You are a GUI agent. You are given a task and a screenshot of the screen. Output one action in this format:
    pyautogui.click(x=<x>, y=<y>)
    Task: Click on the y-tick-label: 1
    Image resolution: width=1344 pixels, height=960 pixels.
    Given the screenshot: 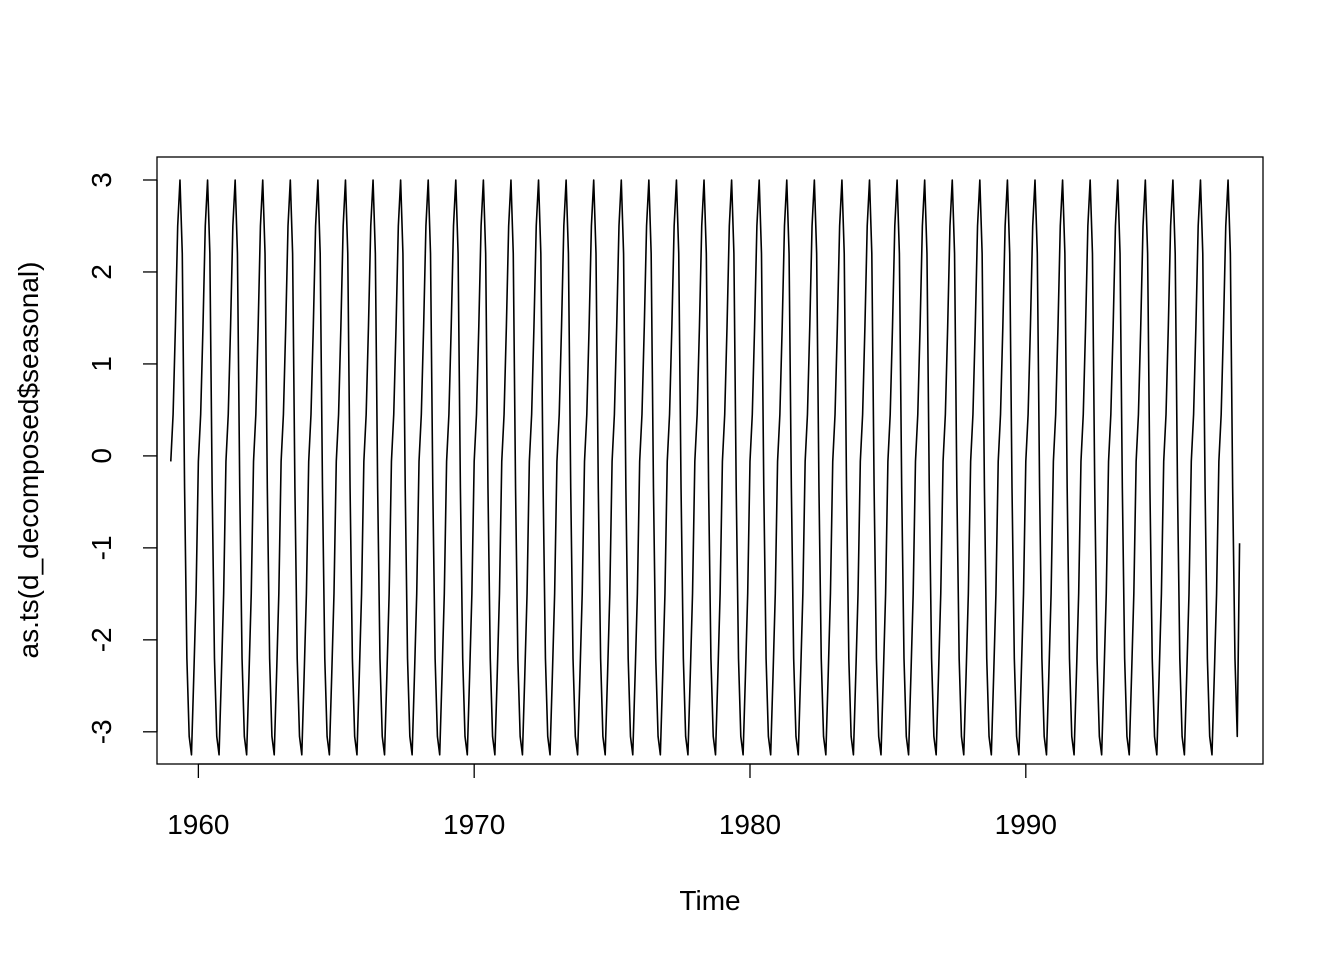 What is the action you would take?
    pyautogui.click(x=101, y=364)
    